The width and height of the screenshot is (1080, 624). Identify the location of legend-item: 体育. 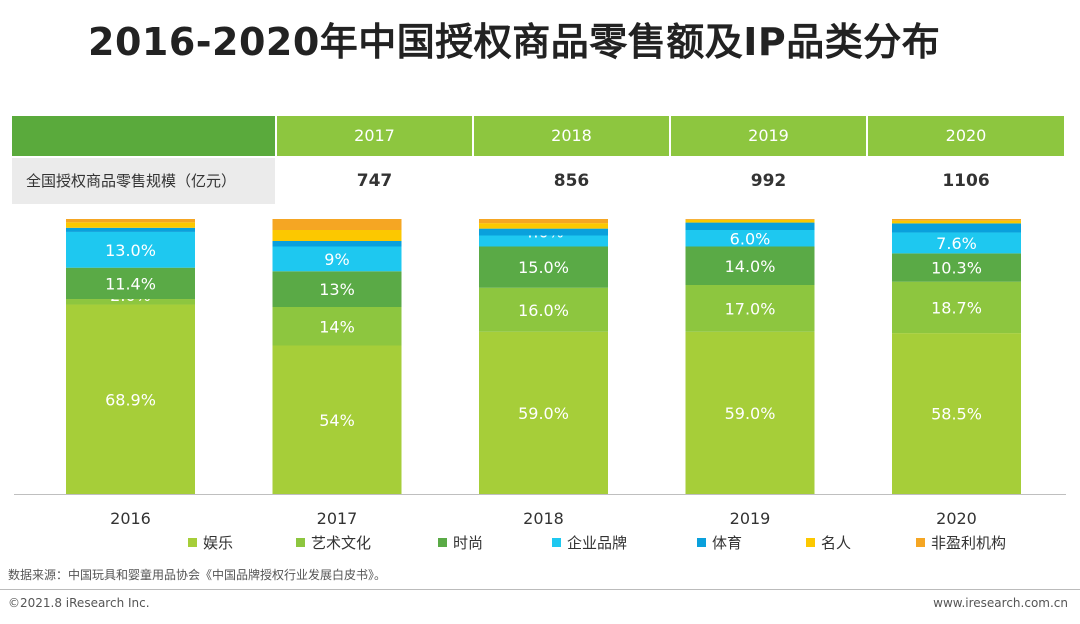
(719, 542).